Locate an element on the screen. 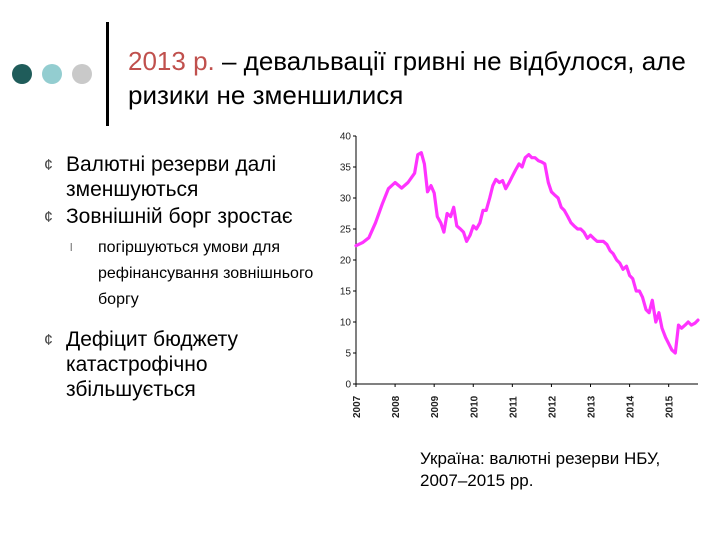 This screenshot has height=540, width=720. x-tick-label: 2010 is located at coordinates (474, 406).